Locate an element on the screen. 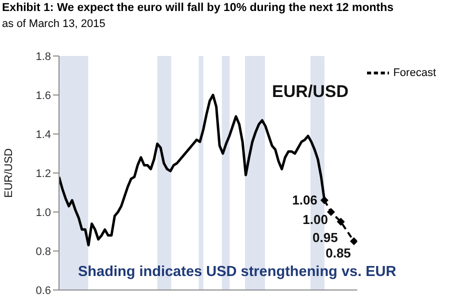 This screenshot has height=300, width=450. chart-title: Exhibit 1: We expect the euro will fall by 10% during the next 12 months is located at coordinates (198, 8).